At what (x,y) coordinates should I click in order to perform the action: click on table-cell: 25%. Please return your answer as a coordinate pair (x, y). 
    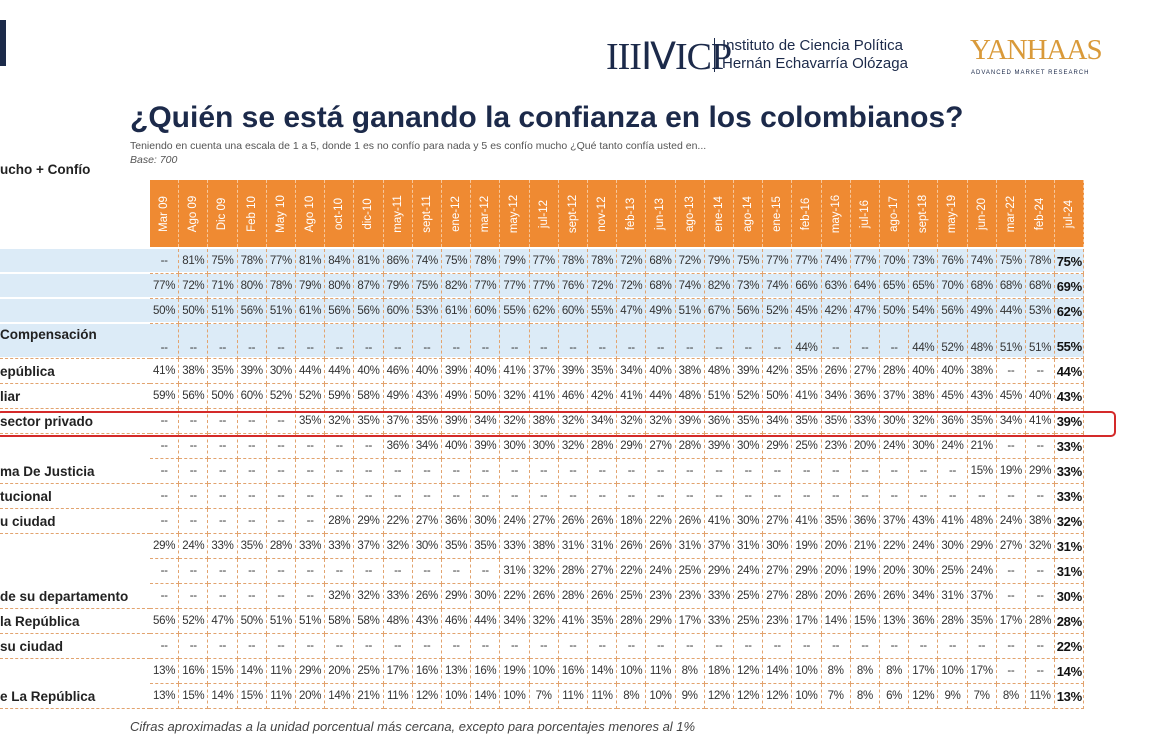
    Looking at the image, I should click on (632, 596).